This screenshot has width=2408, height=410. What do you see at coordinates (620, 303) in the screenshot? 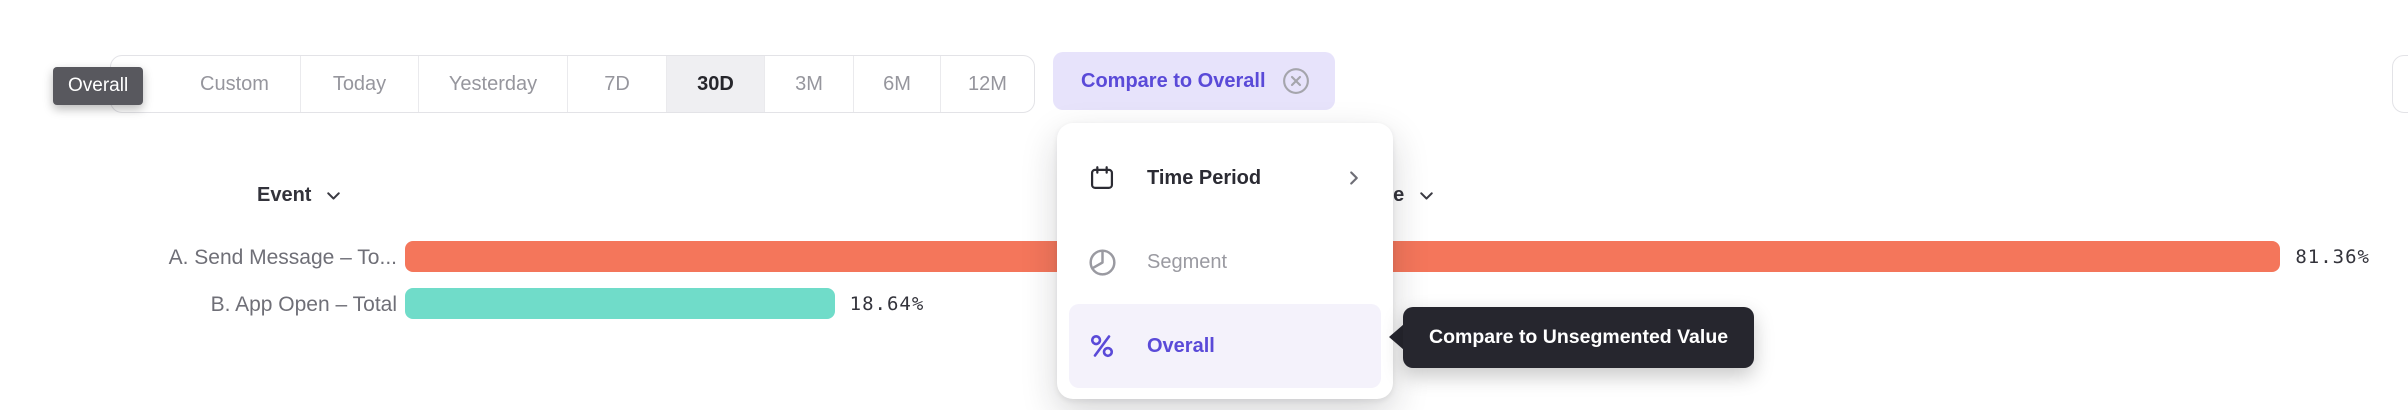
I see `bar-app-open` at bounding box center [620, 303].